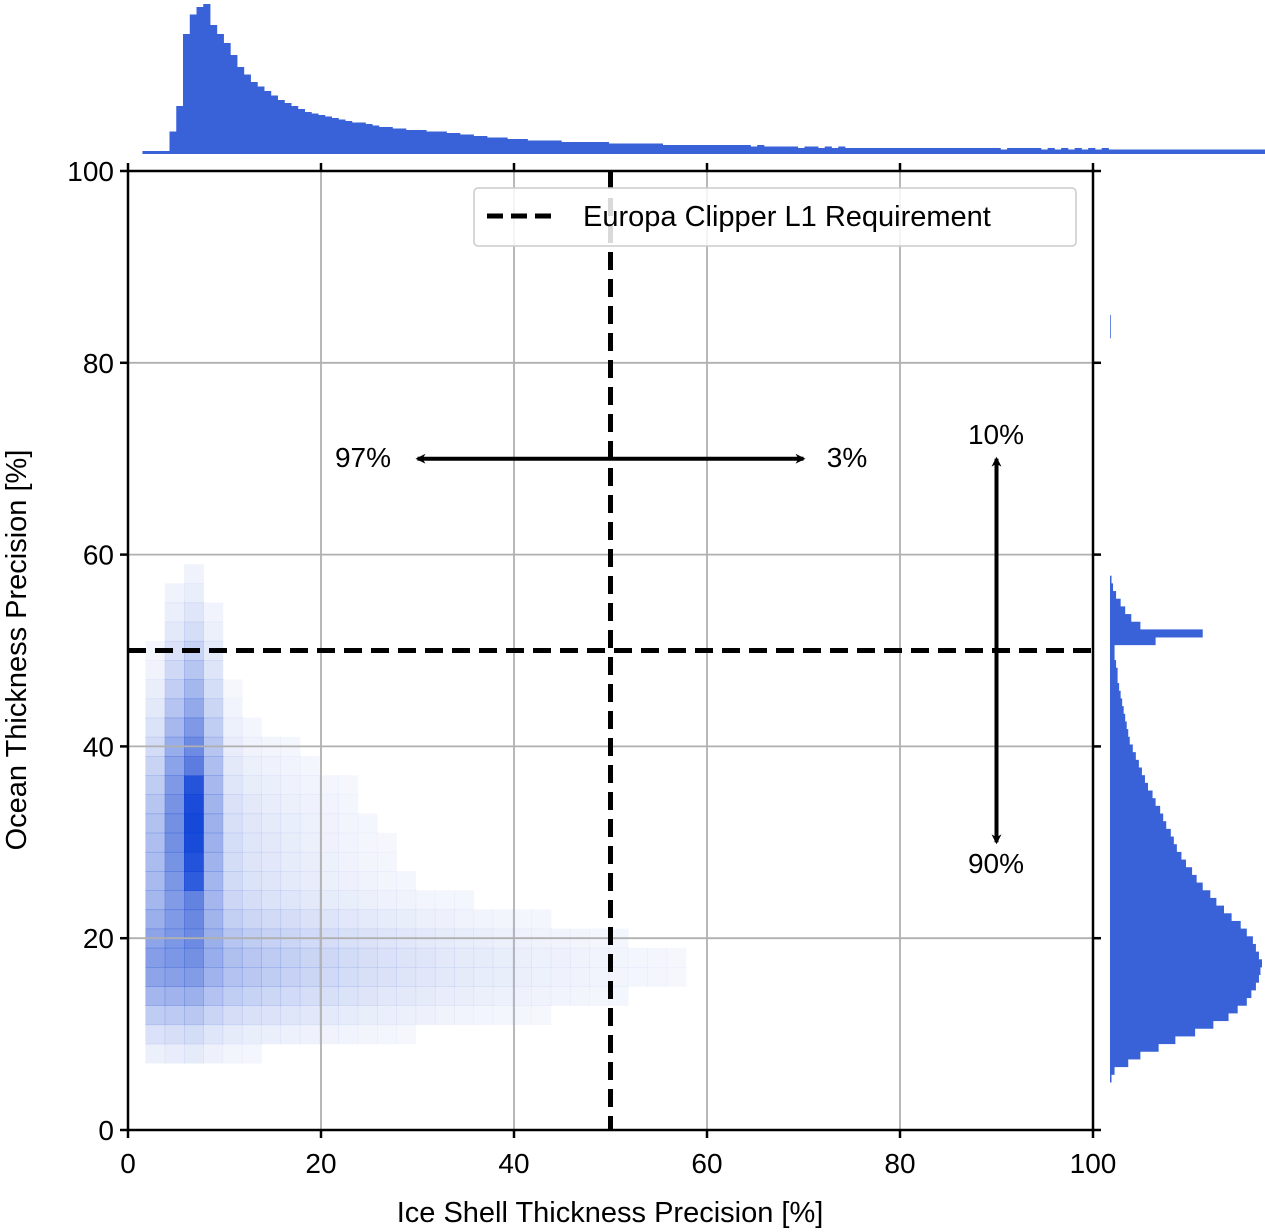 The image size is (1265, 1232). I want to click on legend-label: Europa Clipper L1 Requirement, so click(787, 217).